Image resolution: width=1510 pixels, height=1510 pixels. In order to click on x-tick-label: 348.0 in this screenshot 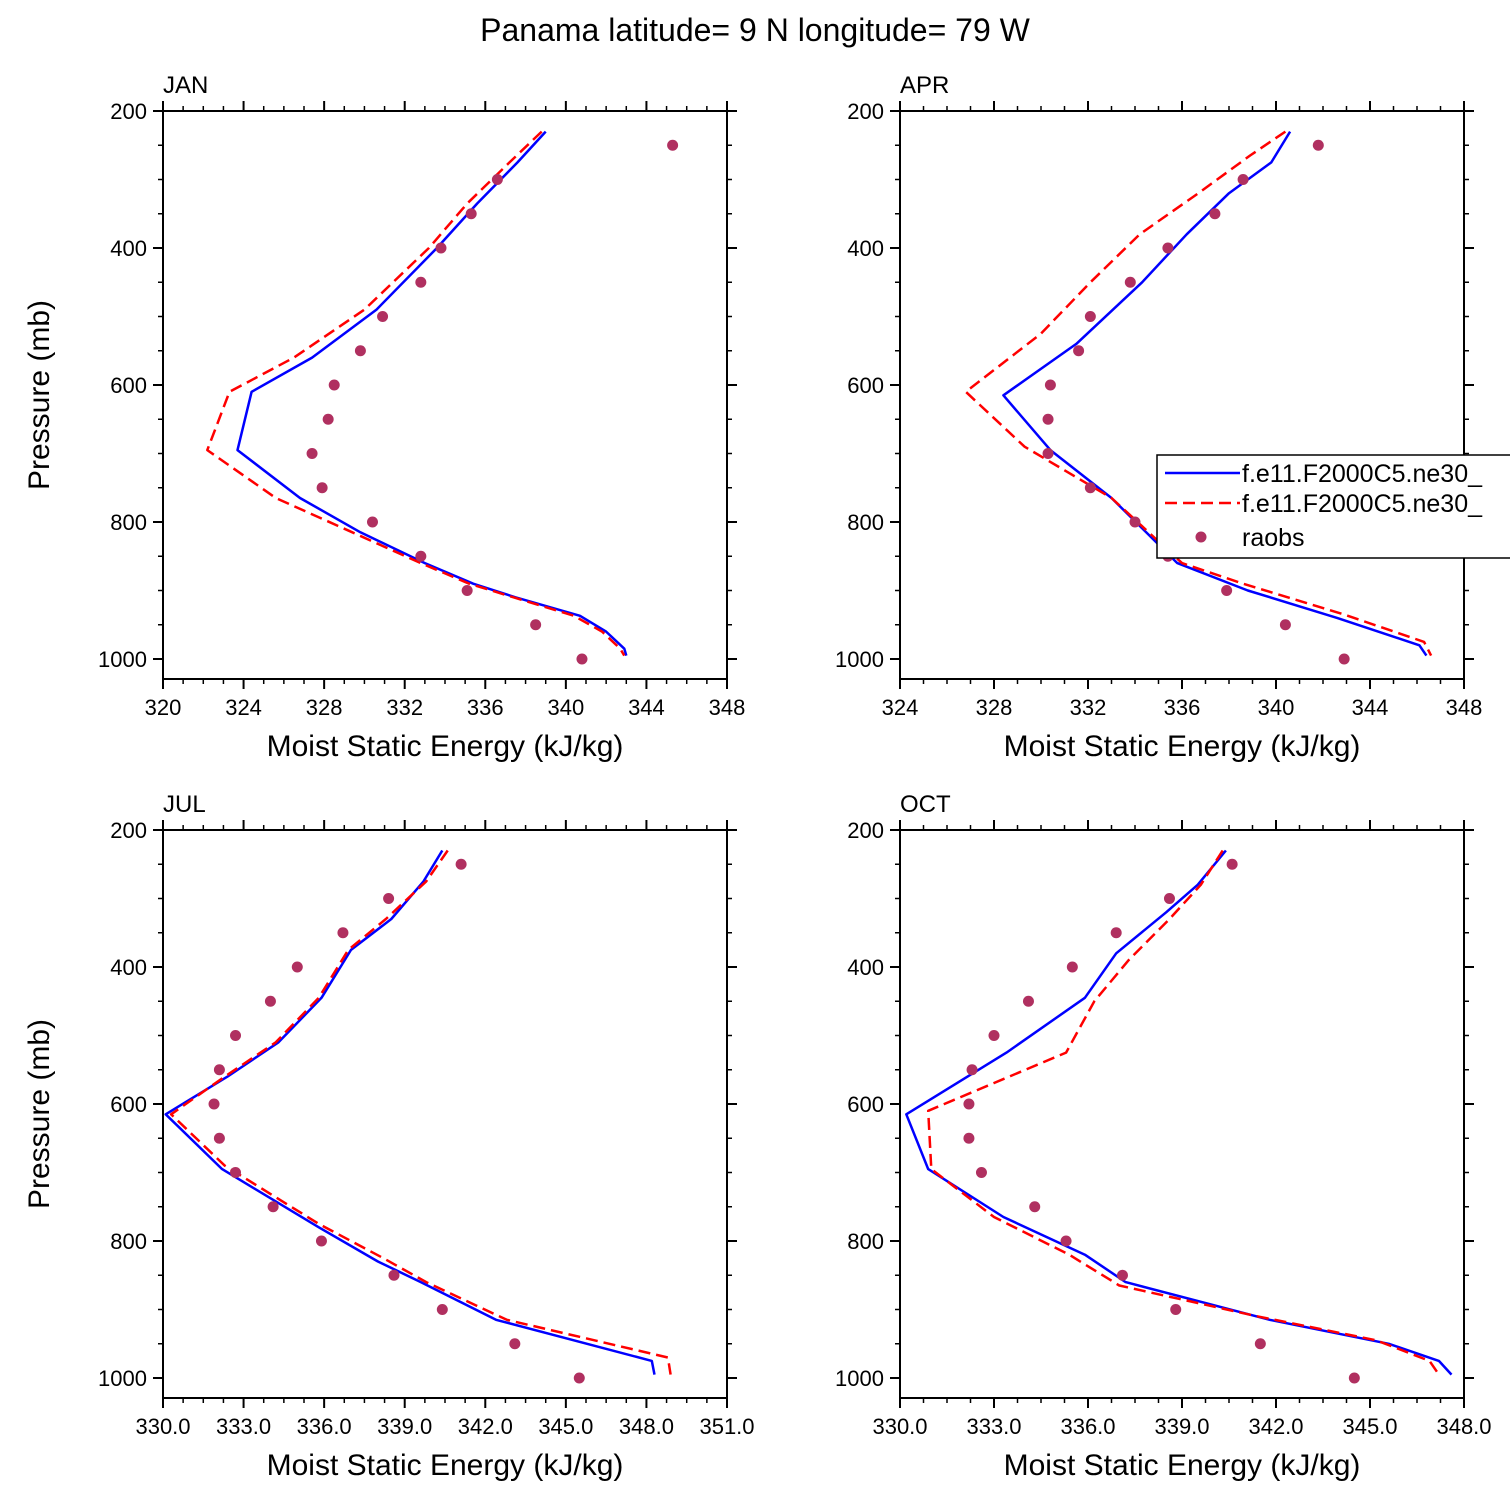, I will do `click(646, 1426)`.